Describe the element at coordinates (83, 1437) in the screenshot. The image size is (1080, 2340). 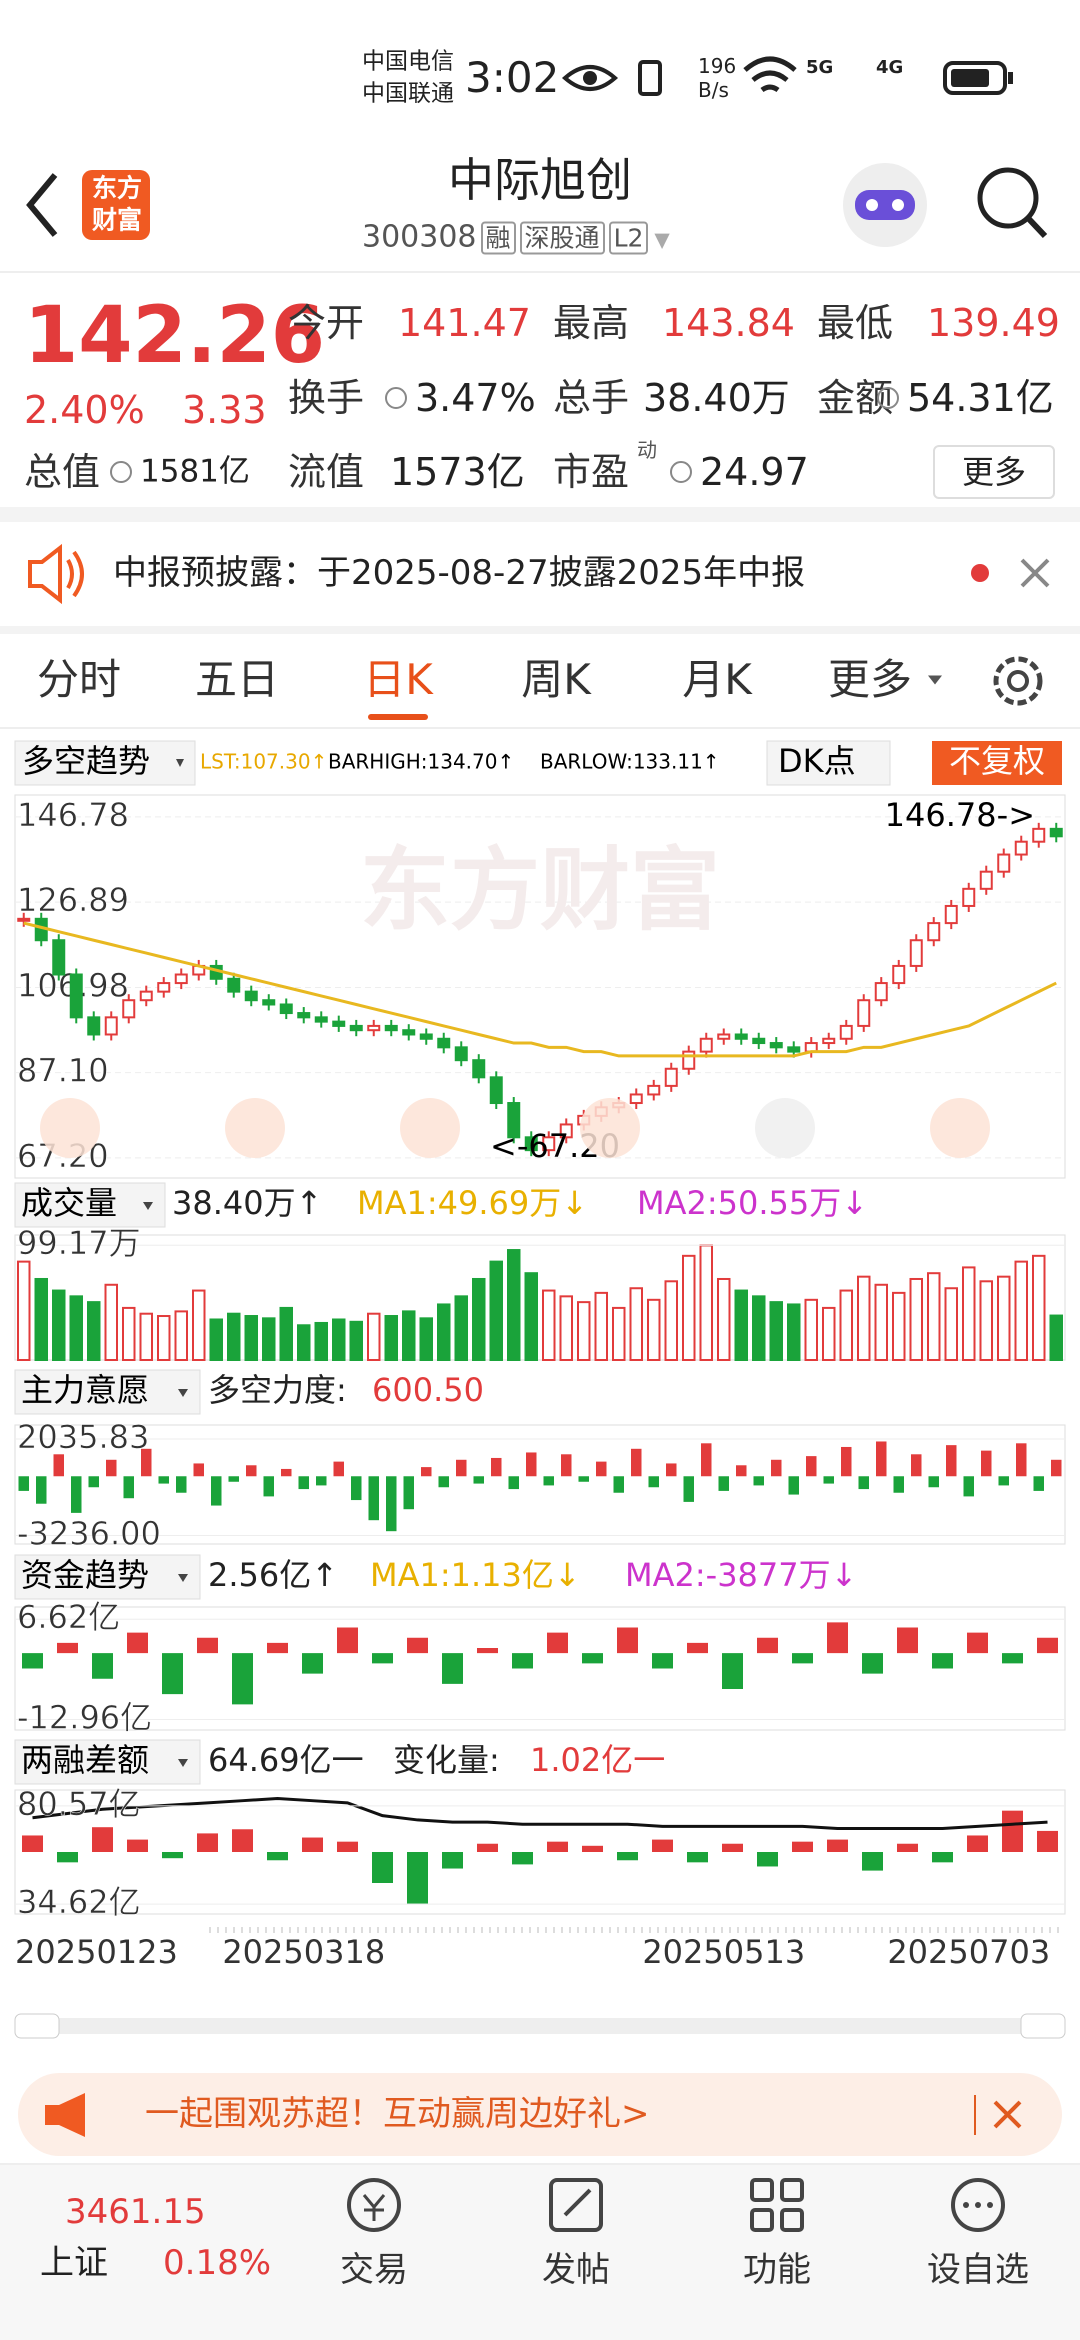
I see `y-tick-label: 2035.83` at that location.